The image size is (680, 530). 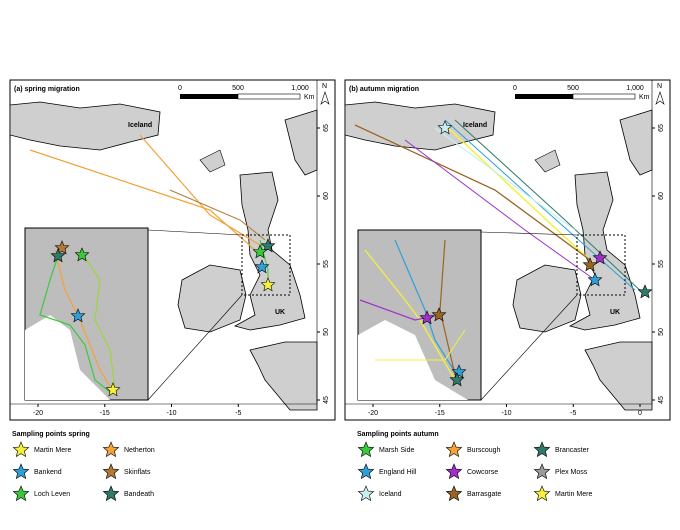 What do you see at coordinates (484, 494) in the screenshot?
I see `legend-label: Barrasgate` at bounding box center [484, 494].